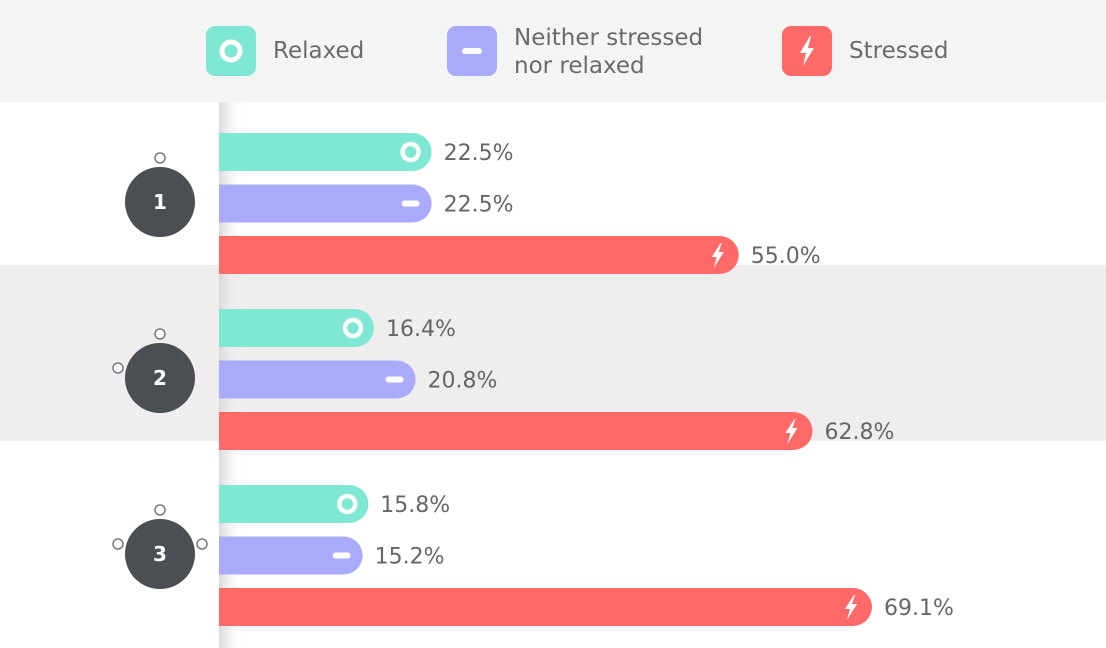 Image resolution: width=1106 pixels, height=648 pixels. Describe the element at coordinates (463, 381) in the screenshot. I see `value-label-2-1: 20.8%` at that location.